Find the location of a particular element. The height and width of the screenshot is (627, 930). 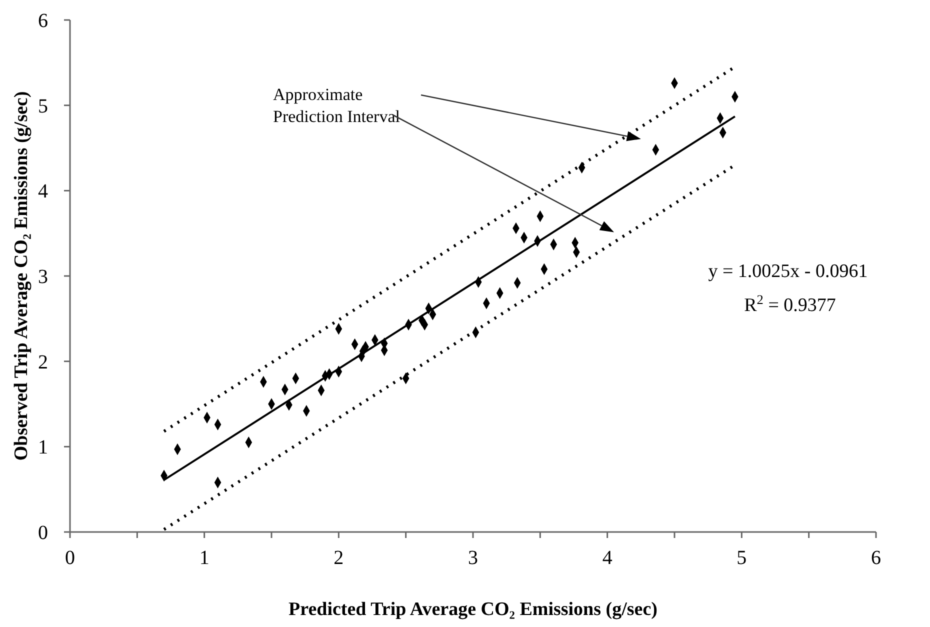

y-tick-label: 2 is located at coordinates (43, 362).